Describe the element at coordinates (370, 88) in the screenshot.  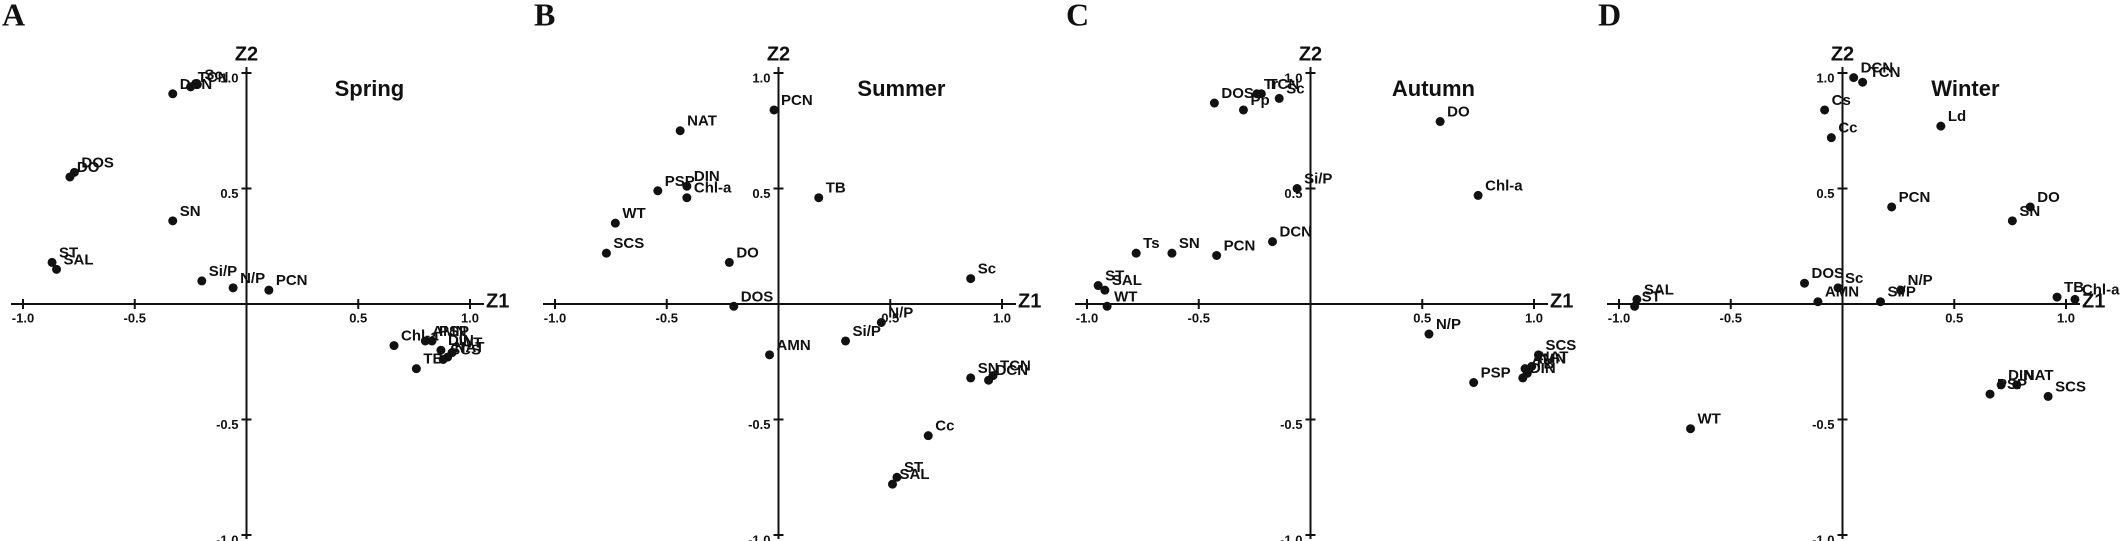
I see `chart-title: Spring` at that location.